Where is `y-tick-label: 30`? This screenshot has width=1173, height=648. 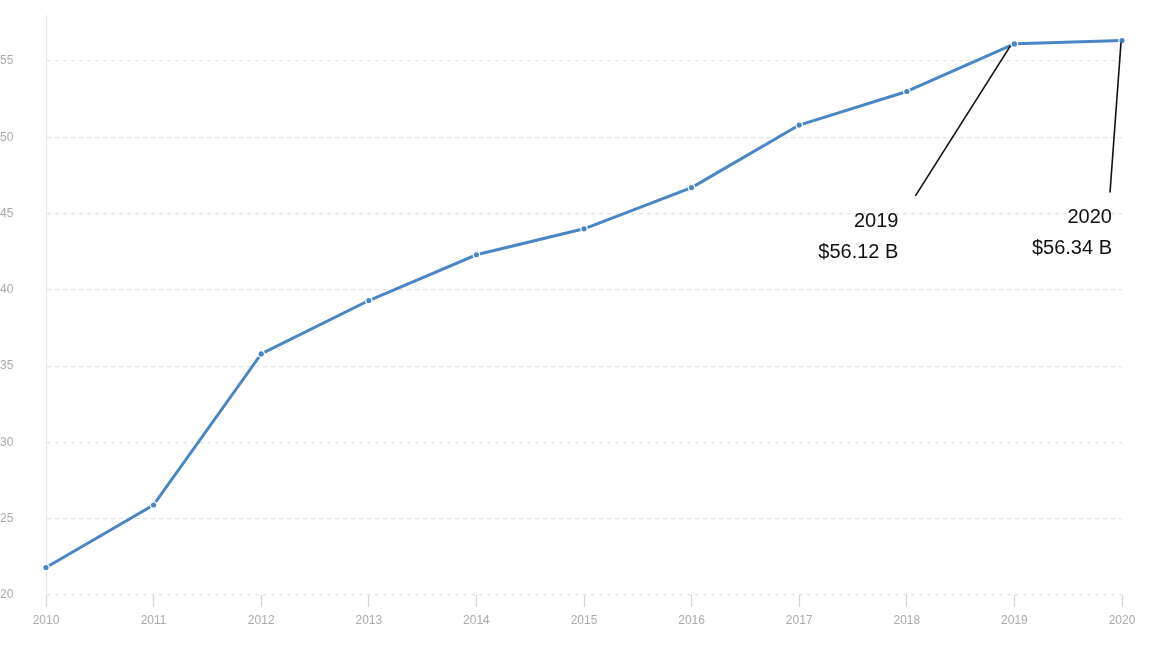
y-tick-label: 30 is located at coordinates (7, 441).